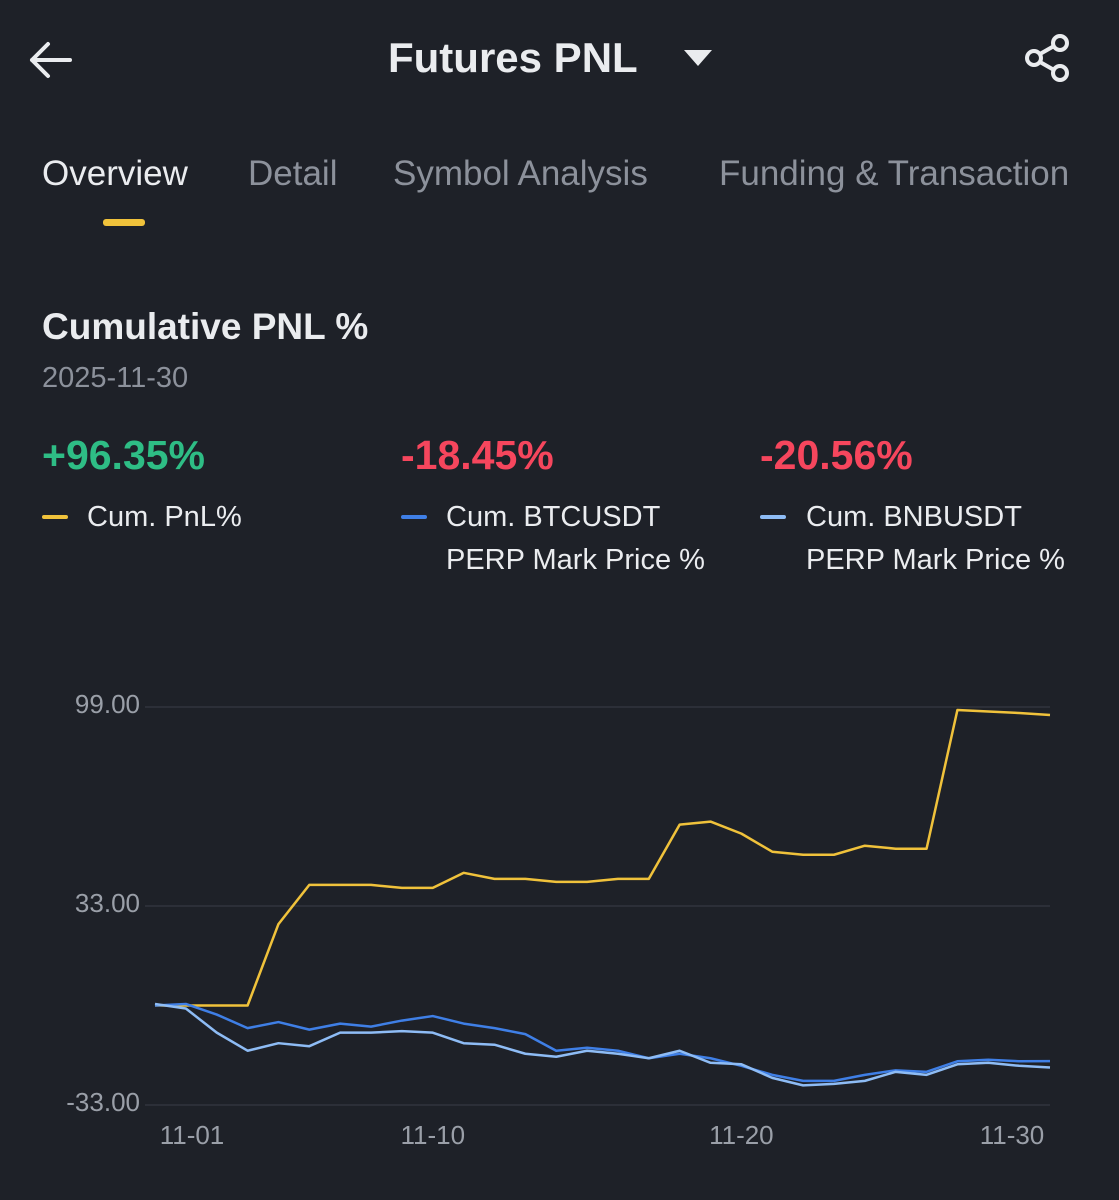 The width and height of the screenshot is (1119, 1200). Describe the element at coordinates (935, 538) in the screenshot. I see `legend-label: Cum. BNBUSDT PERP Mark Price %` at that location.